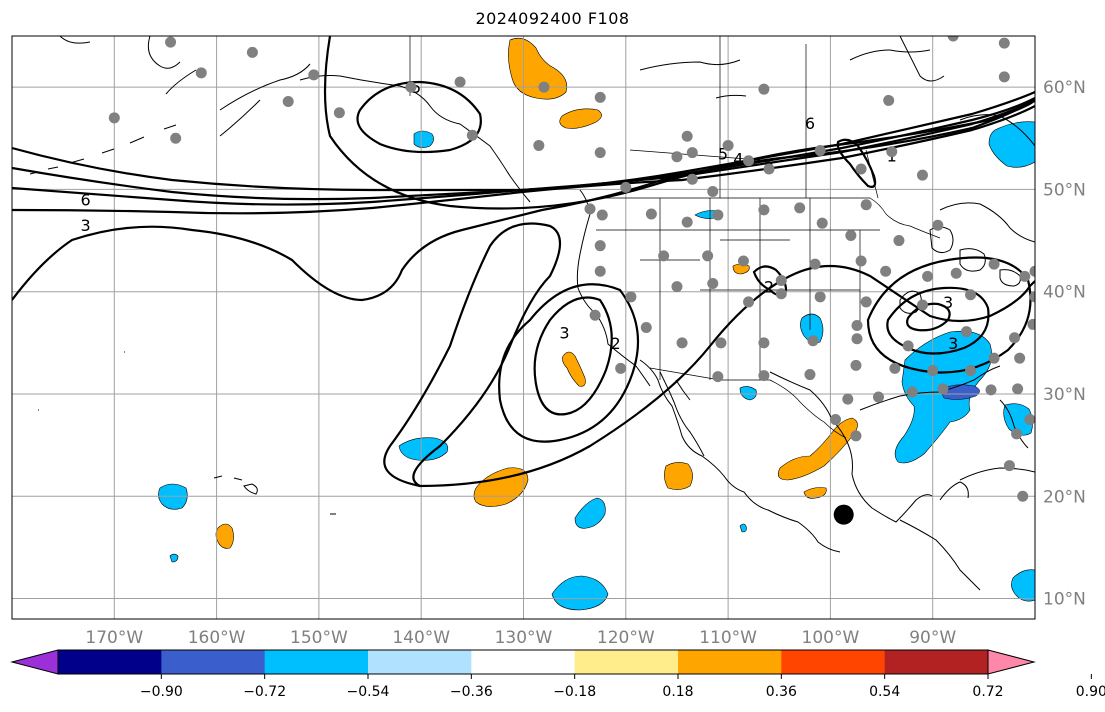 The width and height of the screenshot is (1105, 712). Describe the element at coordinates (1064, 497) in the screenshot. I see `lat-tick-label: 20°N` at that location.